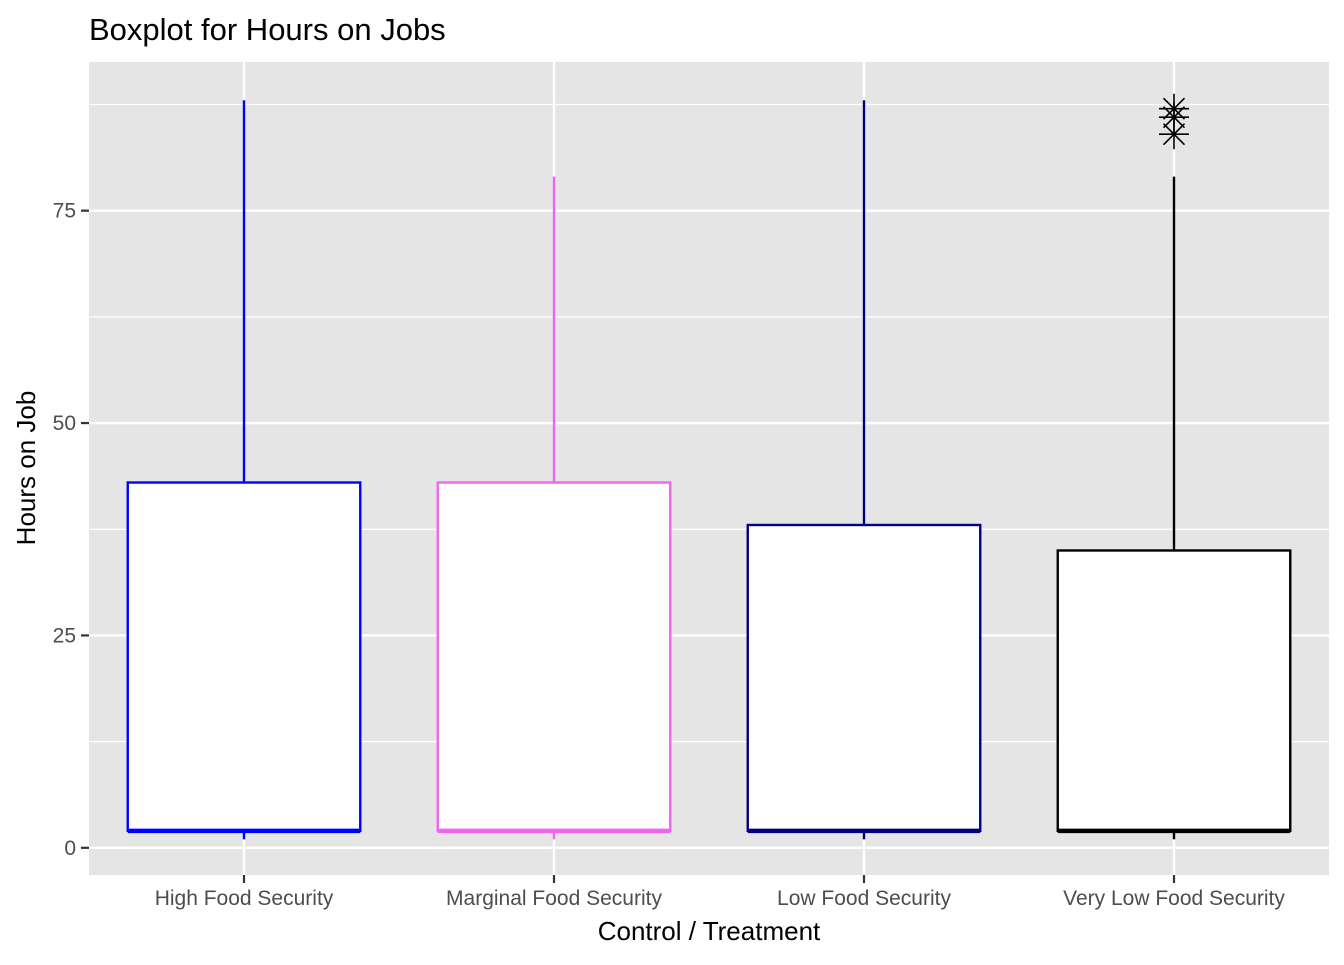  I want to click on y-tick-label: 0, so click(70, 848).